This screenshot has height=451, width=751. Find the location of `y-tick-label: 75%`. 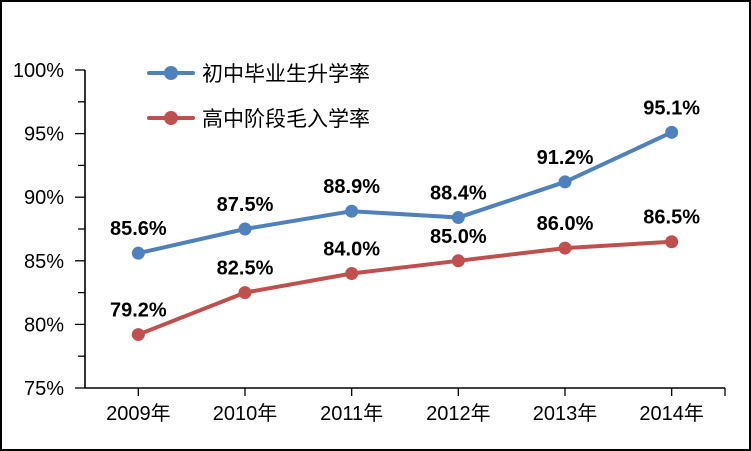

y-tick-label: 75% is located at coordinates (44, 389).